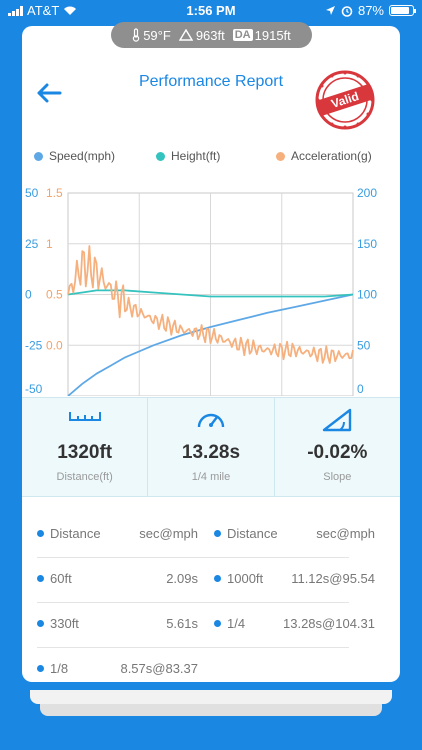 The height and width of the screenshot is (750, 422). Describe the element at coordinates (211, 420) in the screenshot. I see `speedometer-icon` at that location.